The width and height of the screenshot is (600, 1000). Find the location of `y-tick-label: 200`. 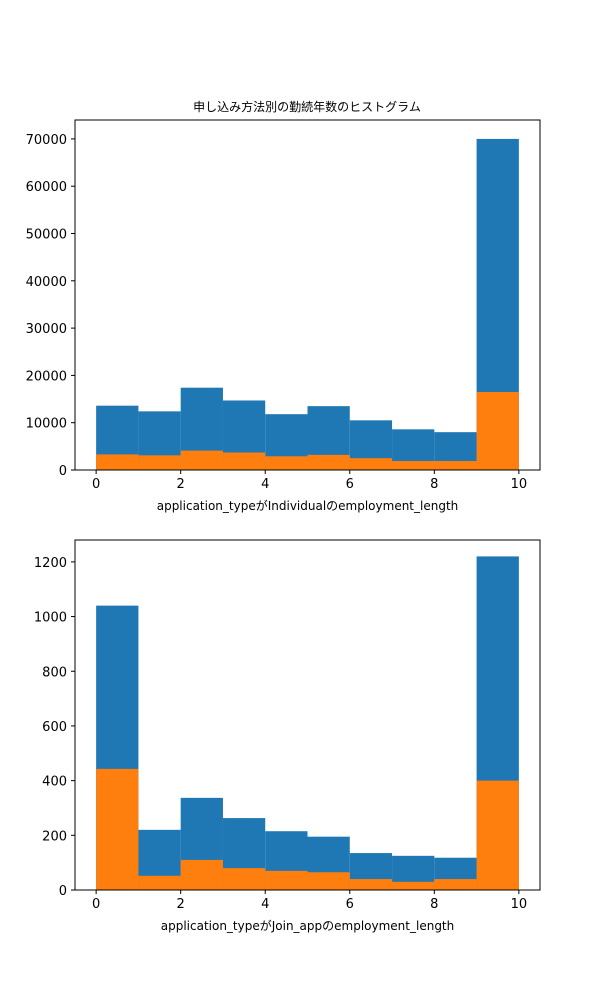

y-tick-label: 200 is located at coordinates (54, 836).